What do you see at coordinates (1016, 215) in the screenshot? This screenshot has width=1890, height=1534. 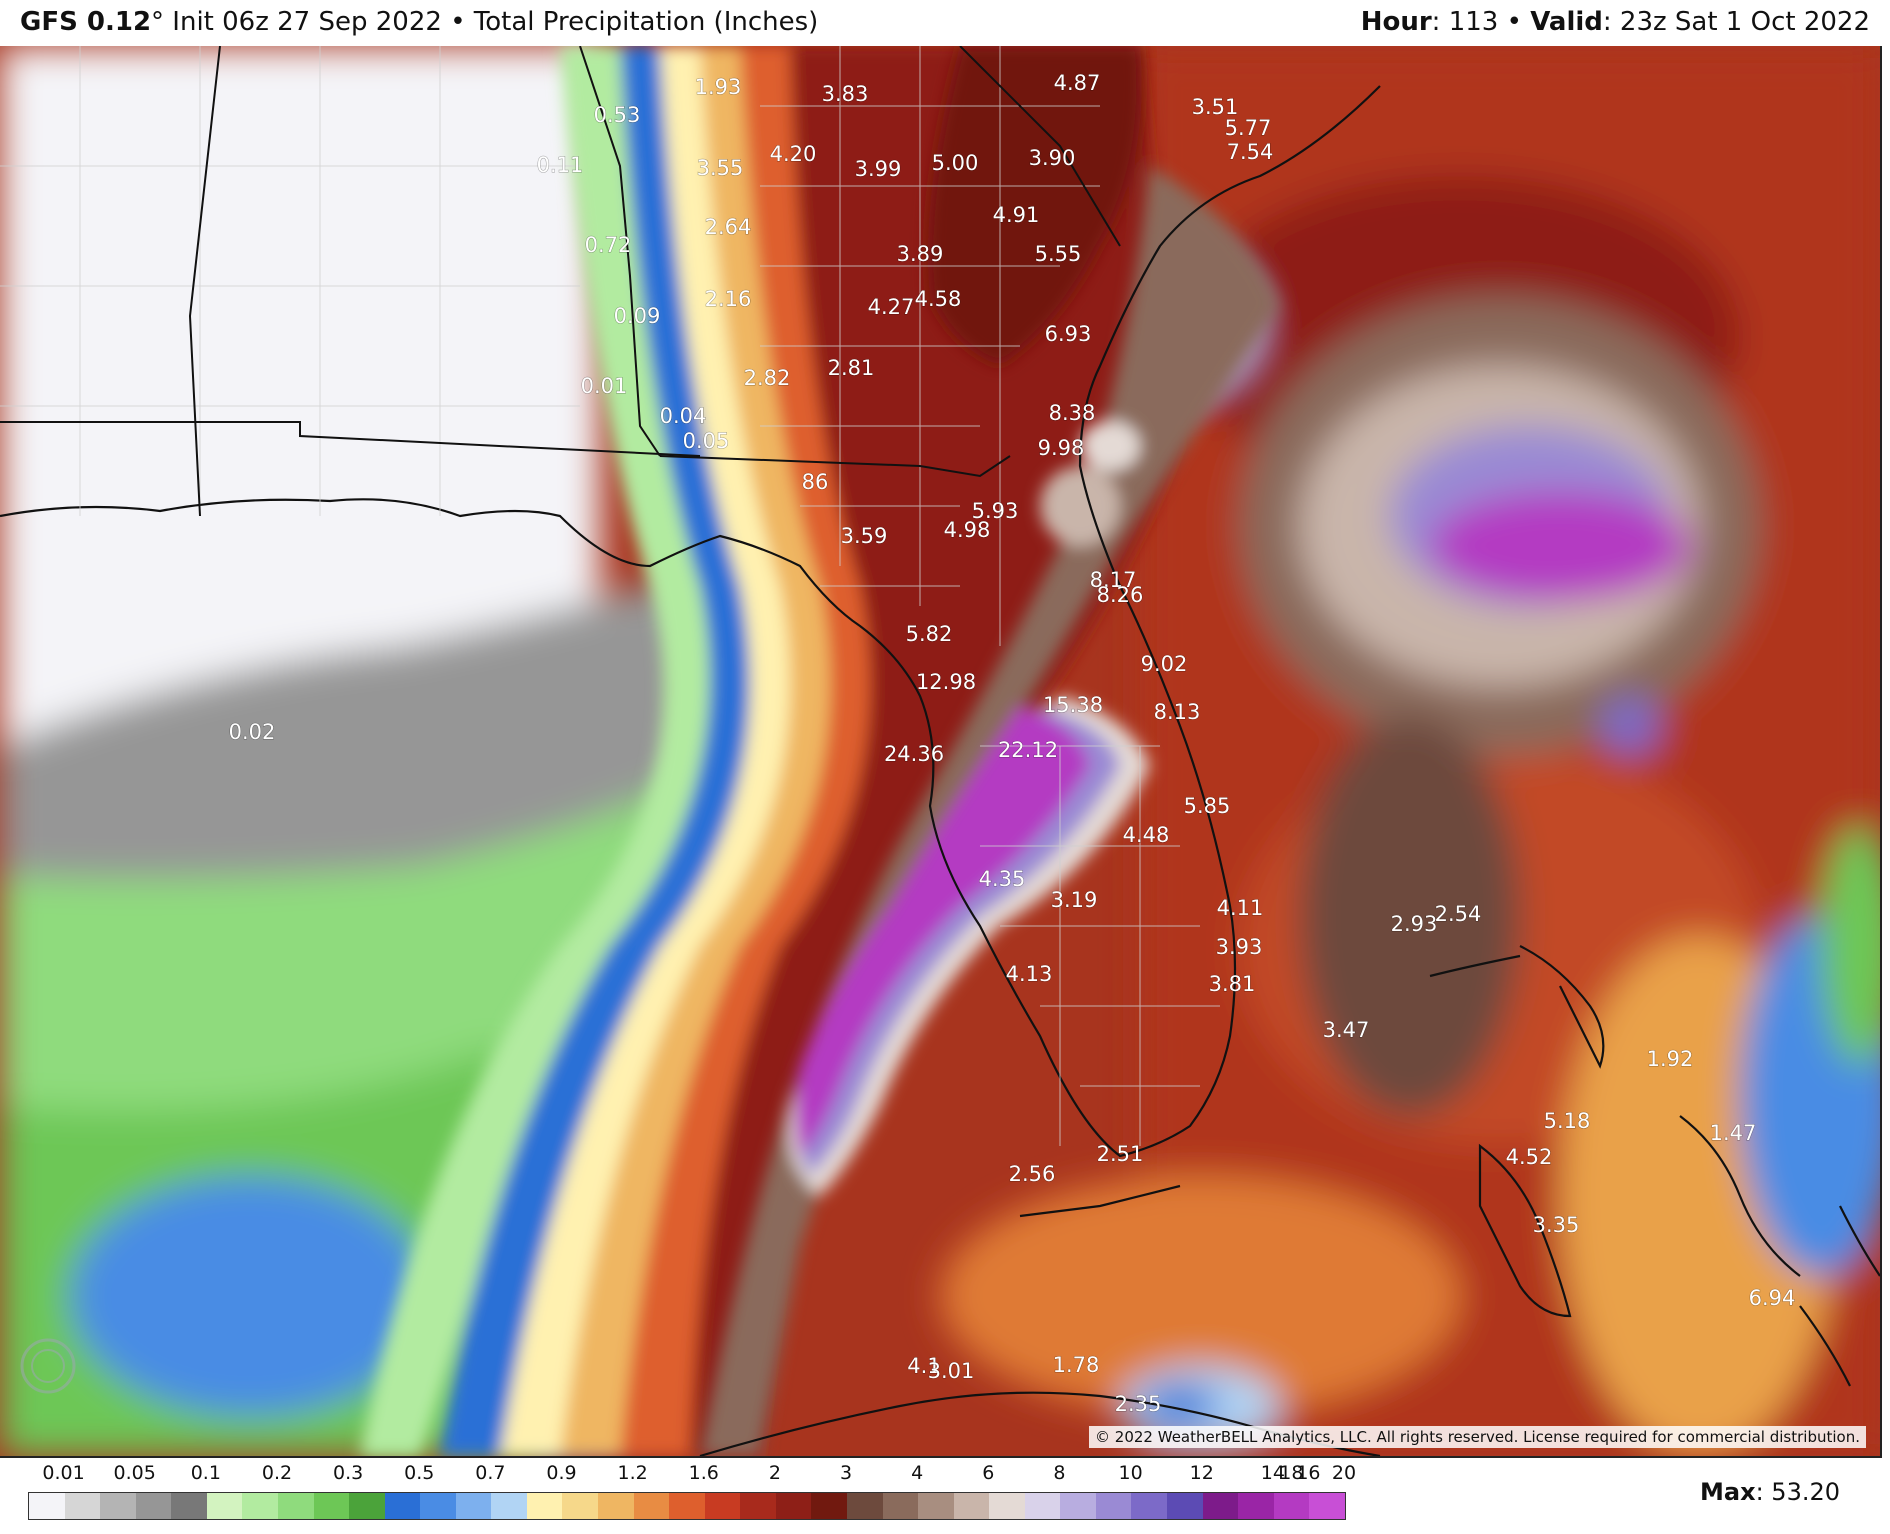 I see `precip-value-label: 4.91` at bounding box center [1016, 215].